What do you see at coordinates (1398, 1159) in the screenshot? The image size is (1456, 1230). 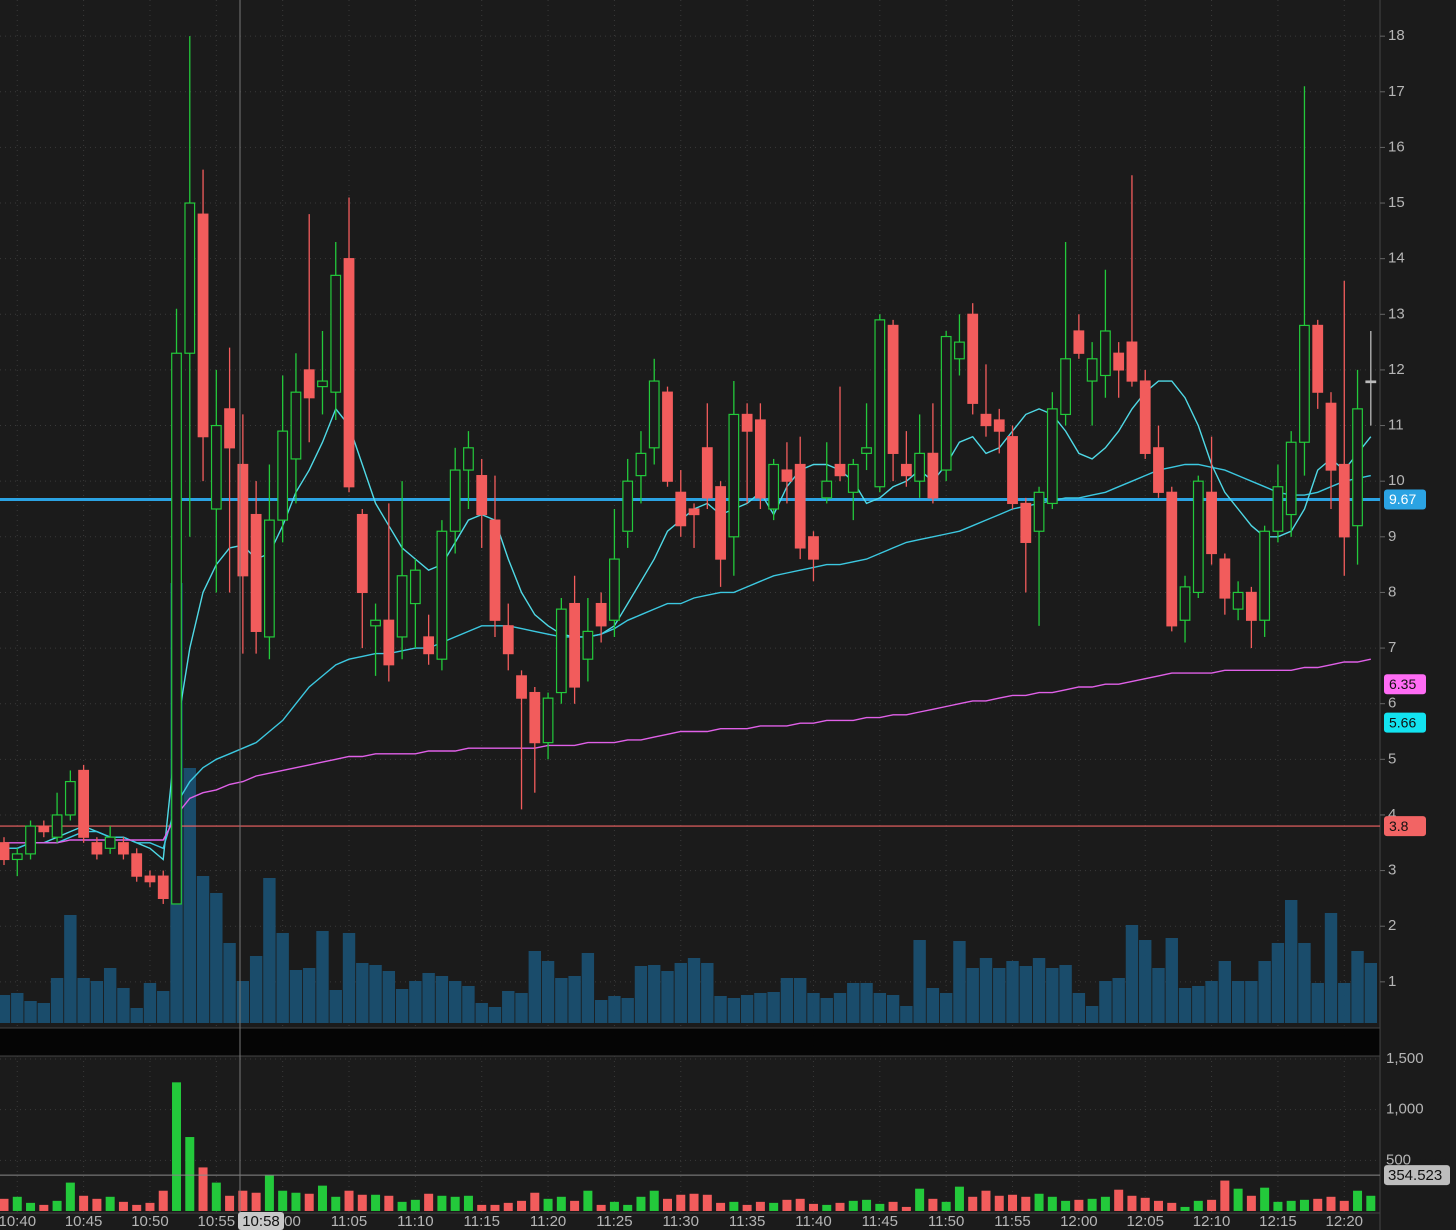 I see `y-tick-label: 500` at bounding box center [1398, 1159].